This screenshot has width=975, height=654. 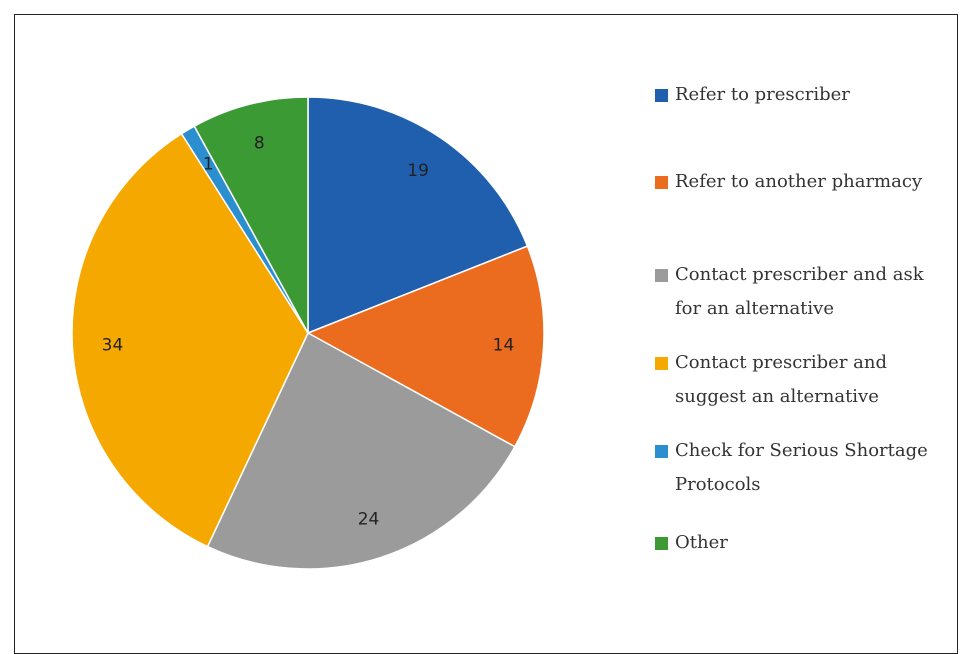 I want to click on legend-entry: Refer to another pharmacy, so click(x=805, y=182).